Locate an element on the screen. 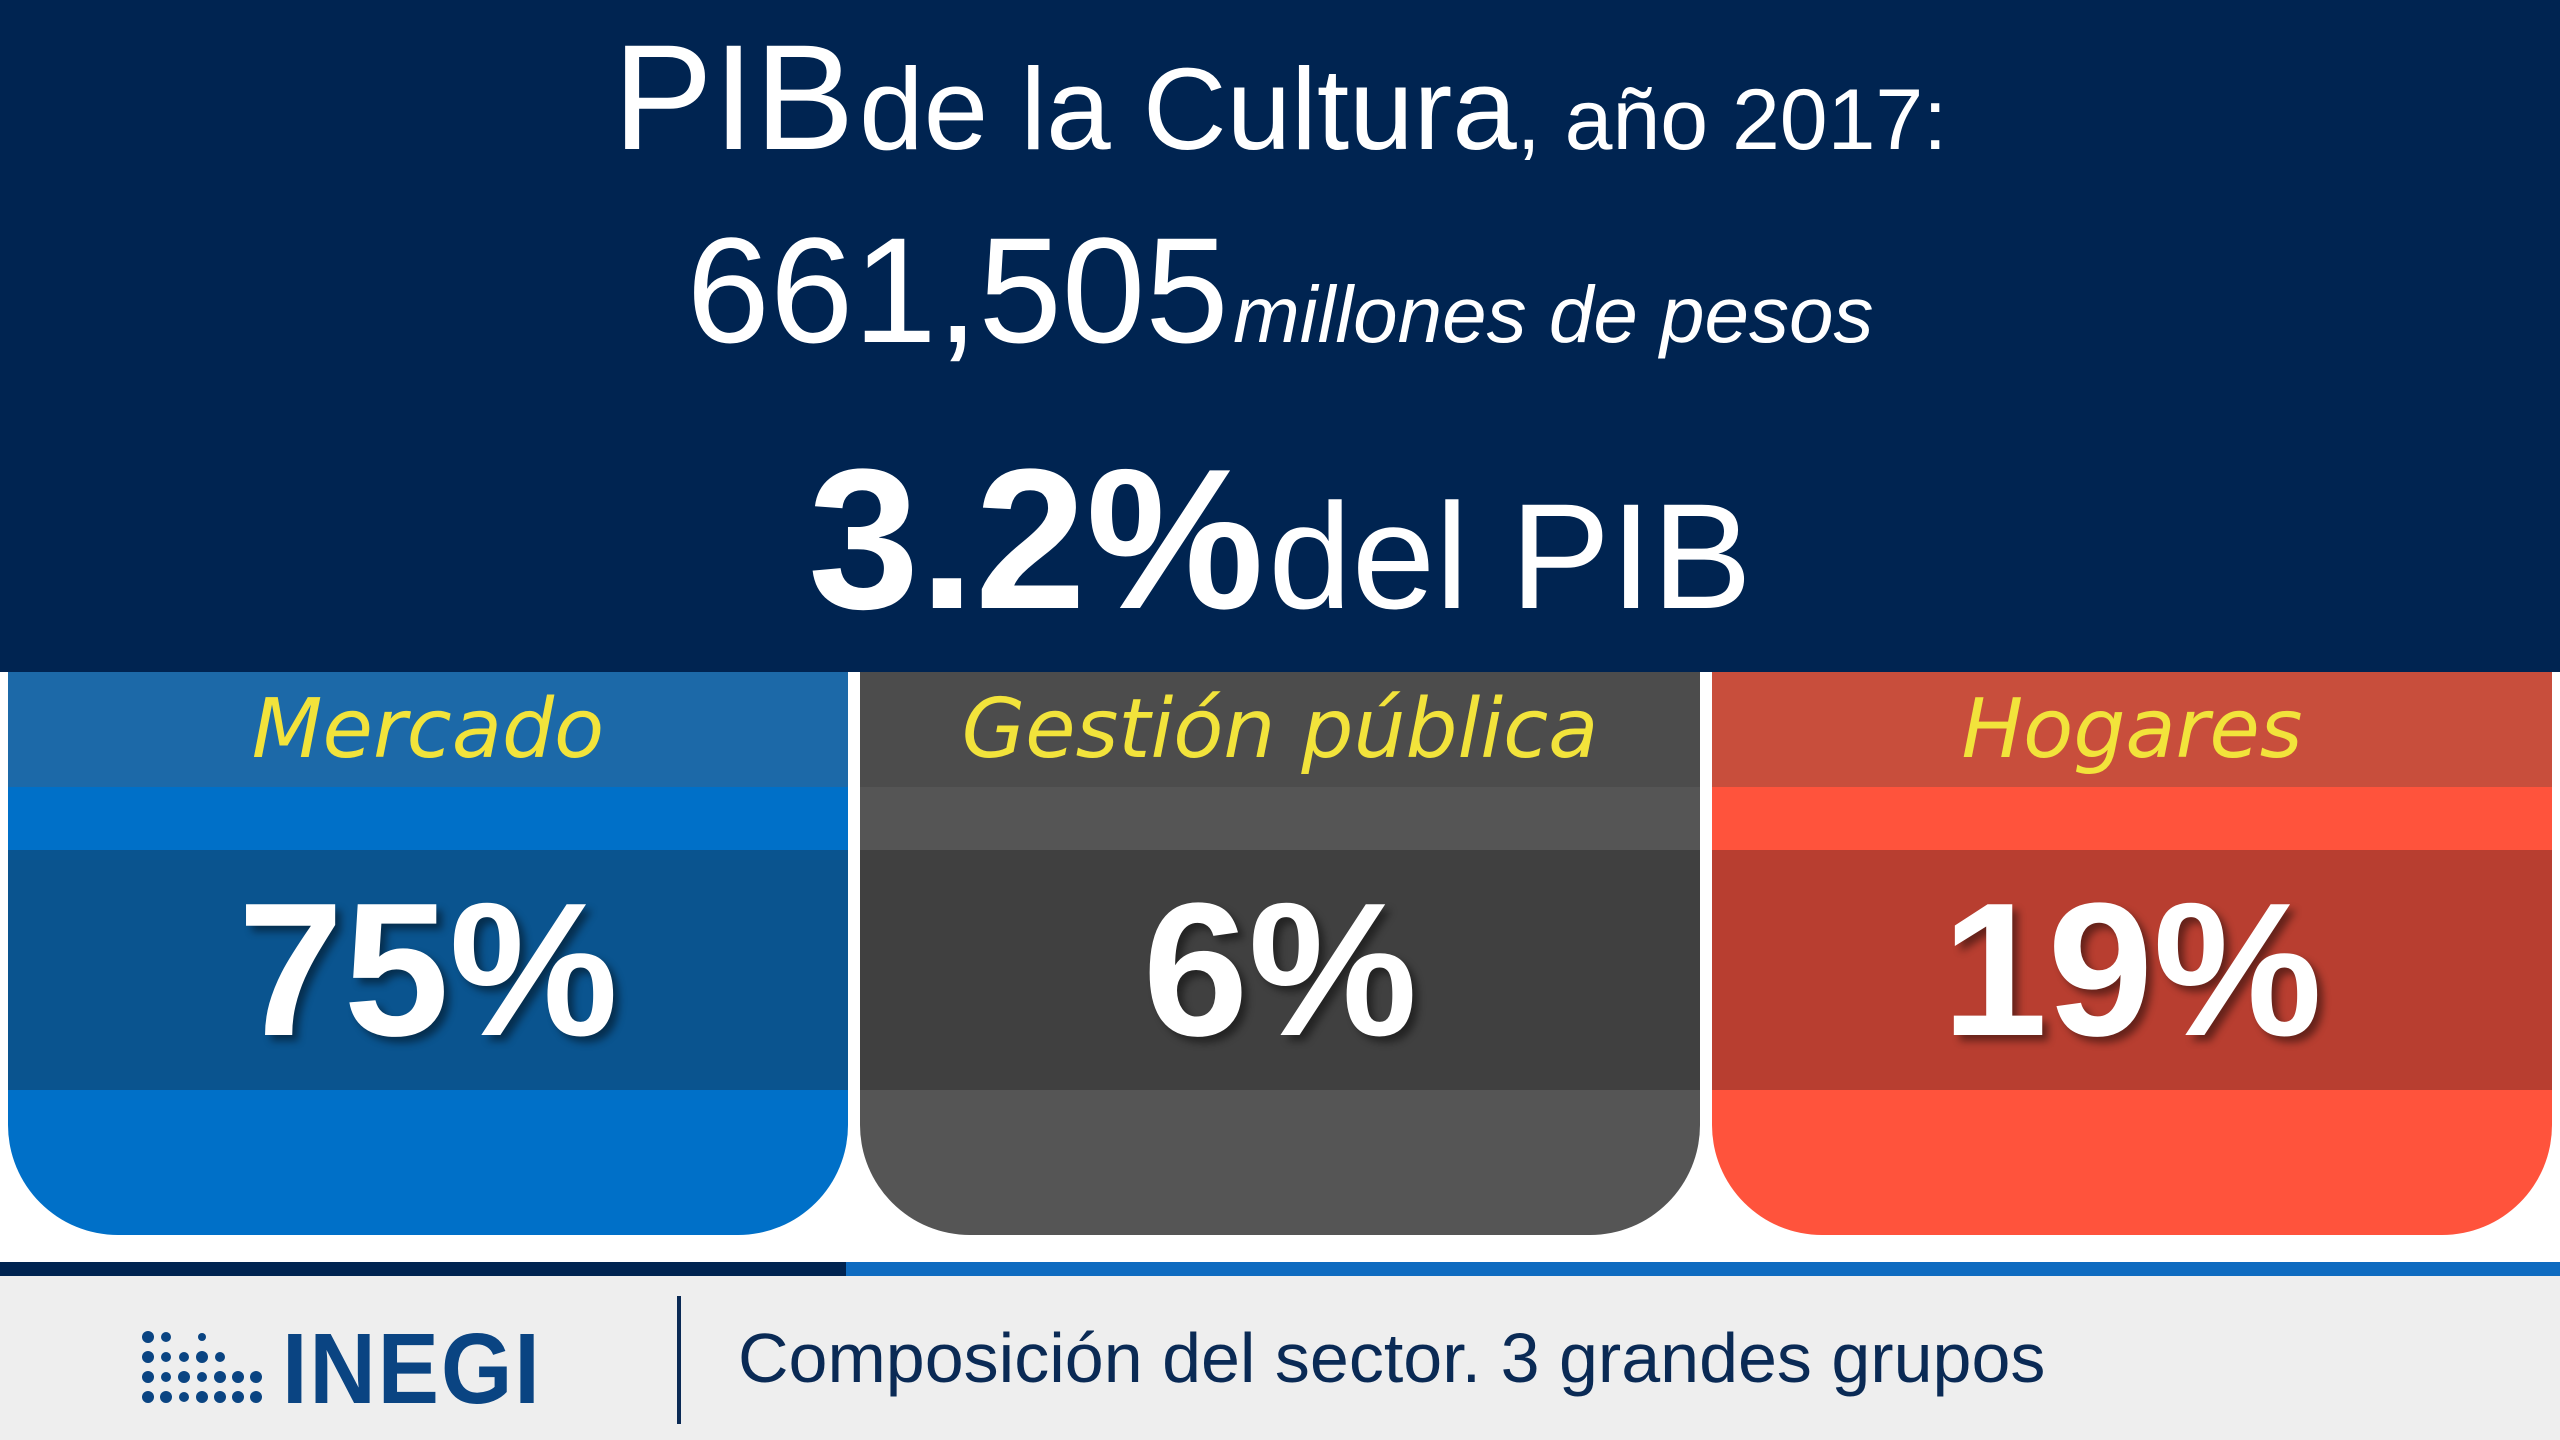 Image resolution: width=2560 pixels, height=1440 pixels. title-year: , año 2017: is located at coordinates (1732, 120).